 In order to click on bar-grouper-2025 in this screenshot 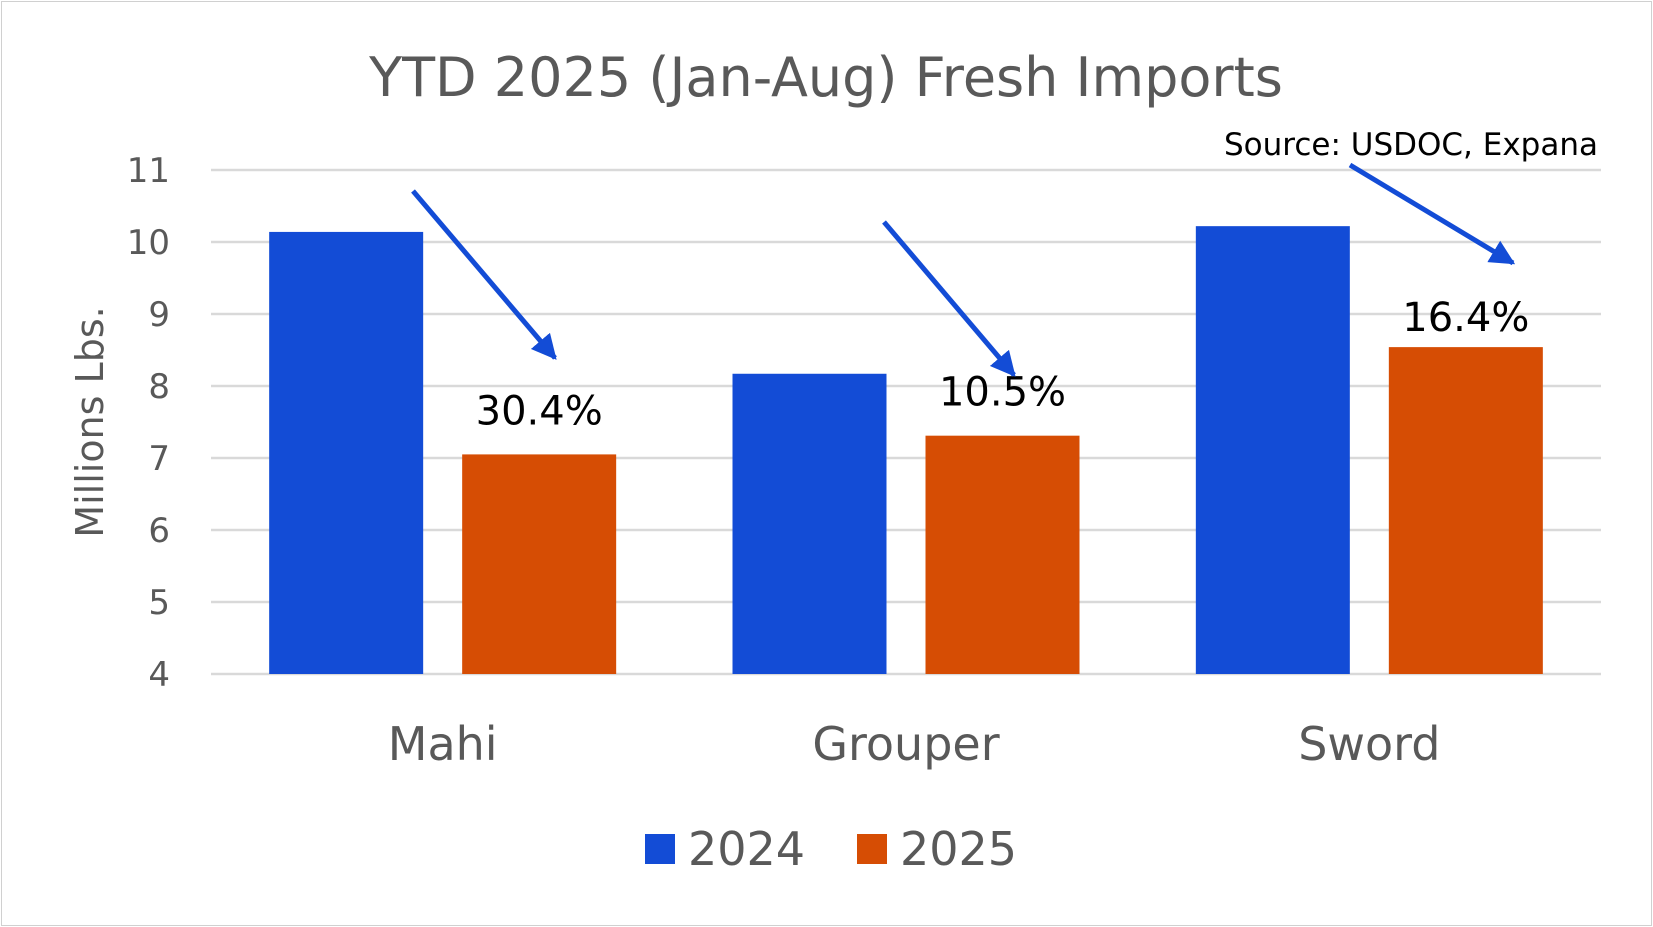, I will do `click(1002, 554)`.